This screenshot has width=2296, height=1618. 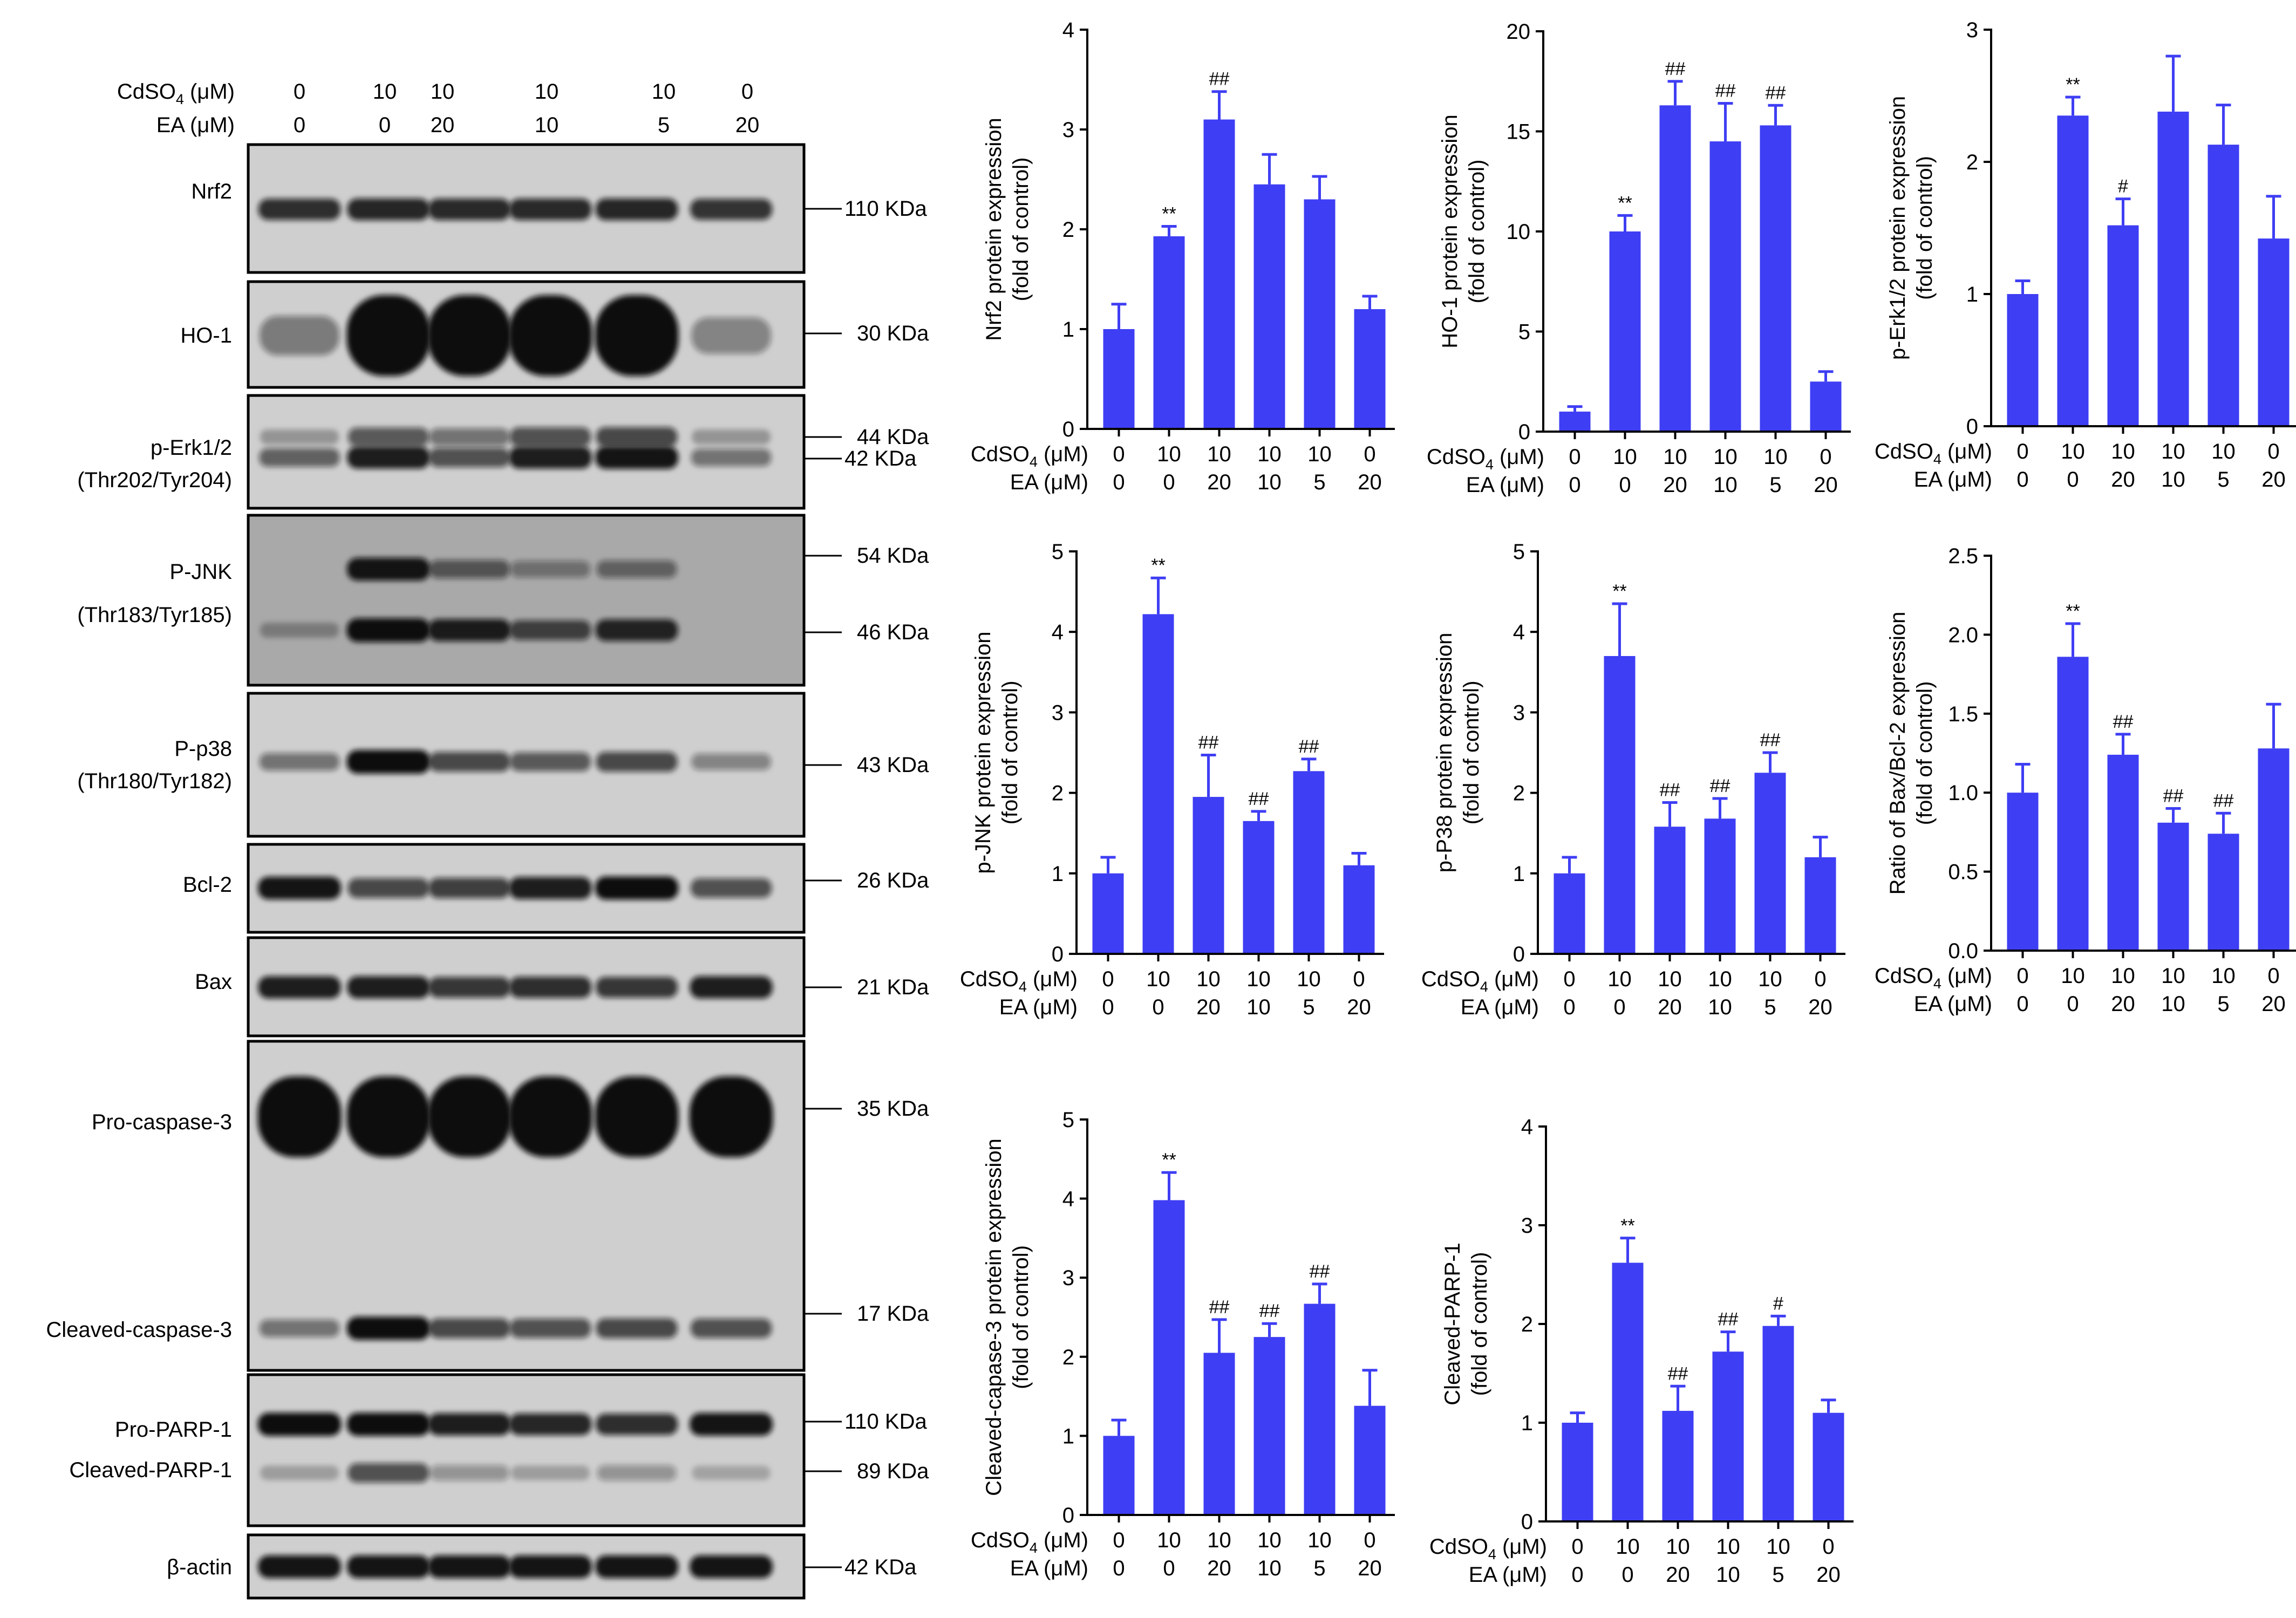 What do you see at coordinates (1519, 132) in the screenshot?
I see `y-tick-label: 15` at bounding box center [1519, 132].